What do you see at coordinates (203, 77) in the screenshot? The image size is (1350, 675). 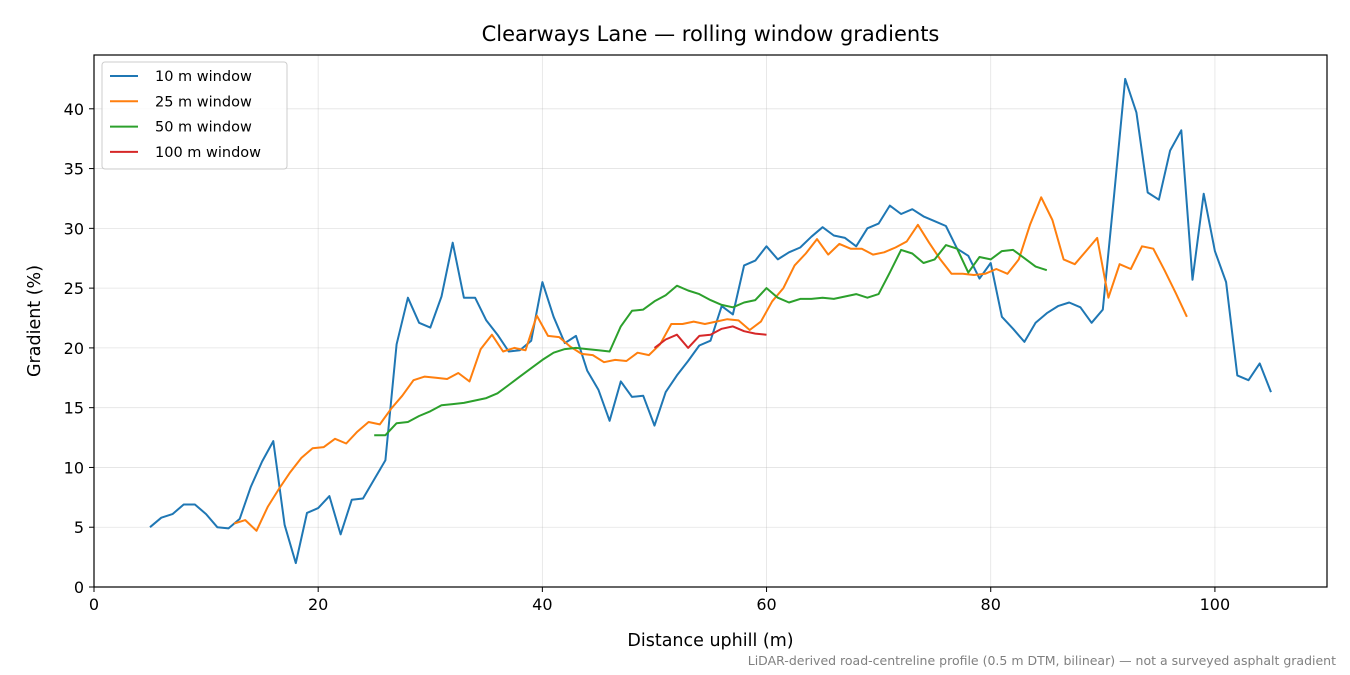 I see `legend-label: 10 m window` at bounding box center [203, 77].